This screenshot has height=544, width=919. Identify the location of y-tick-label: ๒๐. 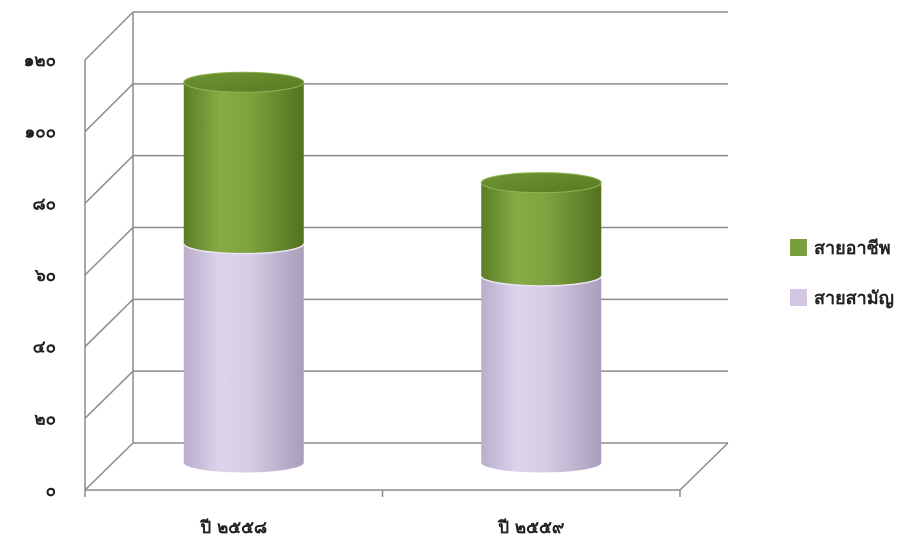
(45, 419).